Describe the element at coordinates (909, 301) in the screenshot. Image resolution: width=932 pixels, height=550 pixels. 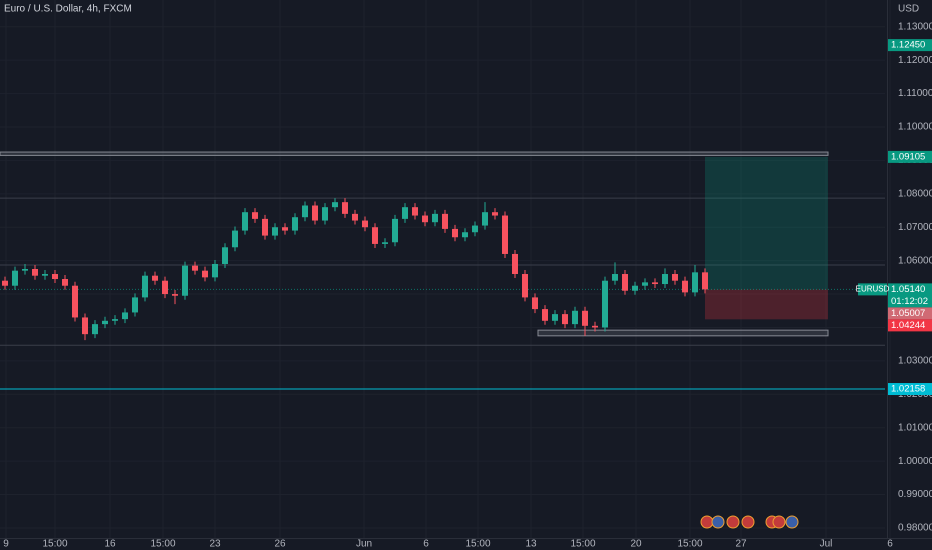
I see `countdown: 01:12:02` at that location.